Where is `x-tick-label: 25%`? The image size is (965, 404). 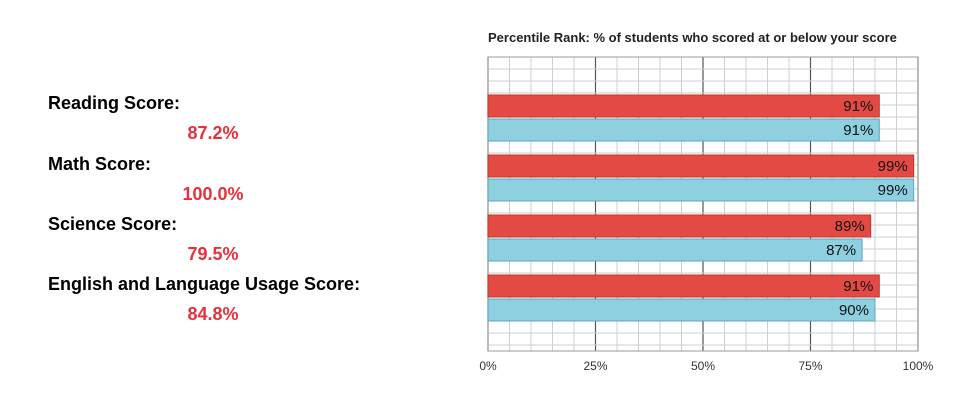
x-tick-label: 25% is located at coordinates (595, 366).